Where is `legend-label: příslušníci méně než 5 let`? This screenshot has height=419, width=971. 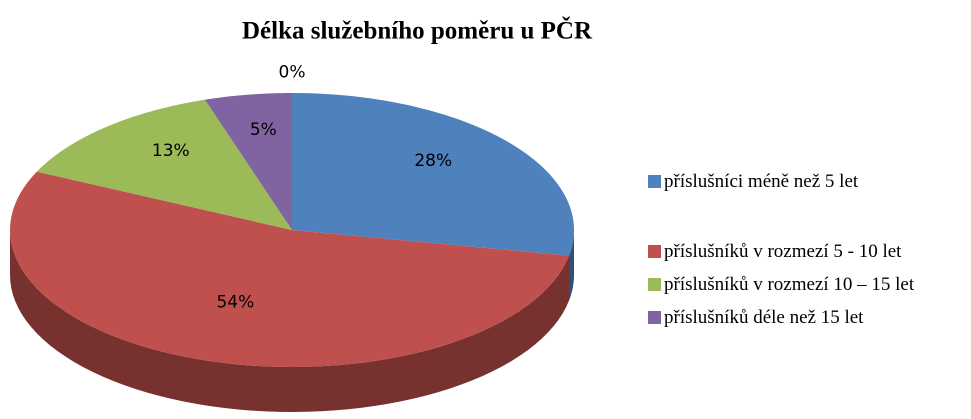
legend-label: příslušníci méně než 5 let is located at coordinates (761, 181).